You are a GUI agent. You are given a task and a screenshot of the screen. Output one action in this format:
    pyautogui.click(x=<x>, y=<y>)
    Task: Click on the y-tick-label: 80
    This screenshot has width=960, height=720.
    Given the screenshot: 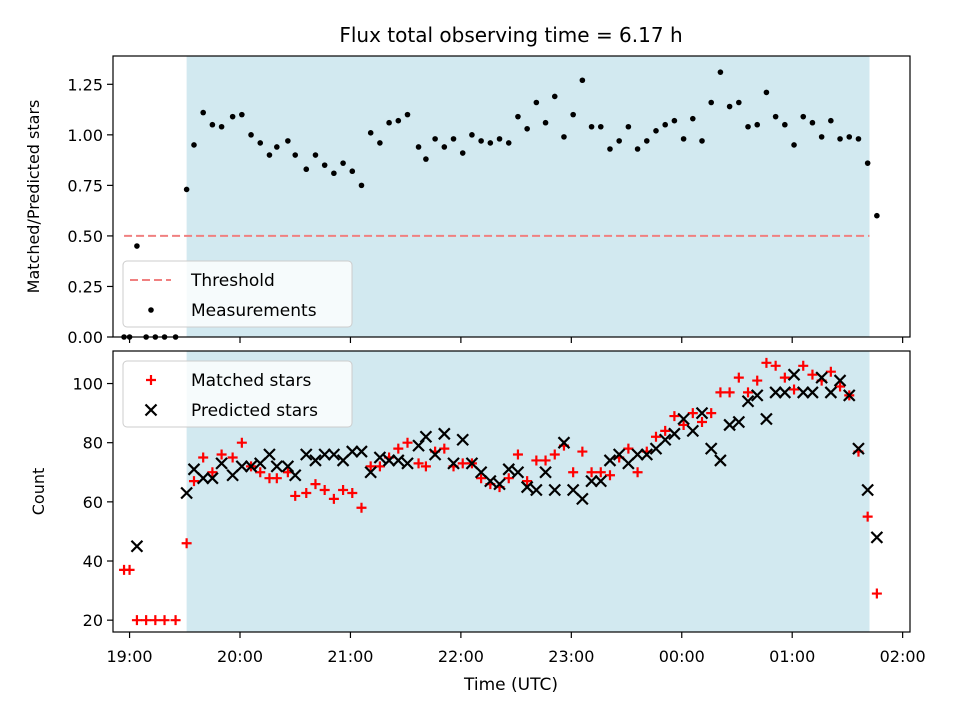 What is the action you would take?
    pyautogui.click(x=93, y=443)
    